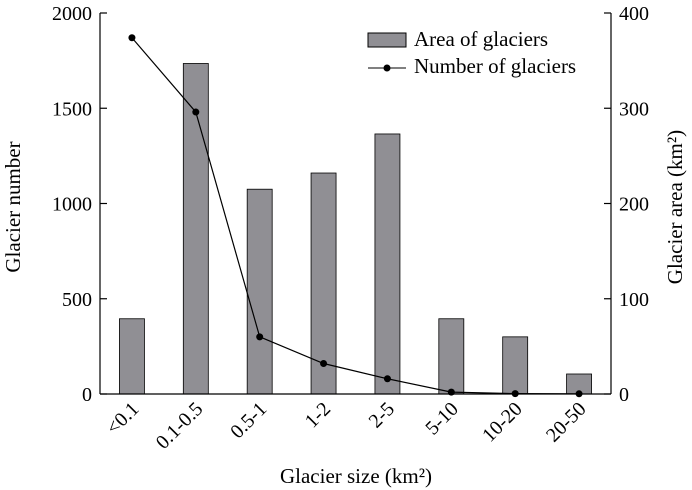 Image resolution: width=692 pixels, height=490 pixels. I want to click on legend-number-label: Number of glaciers, so click(495, 66).